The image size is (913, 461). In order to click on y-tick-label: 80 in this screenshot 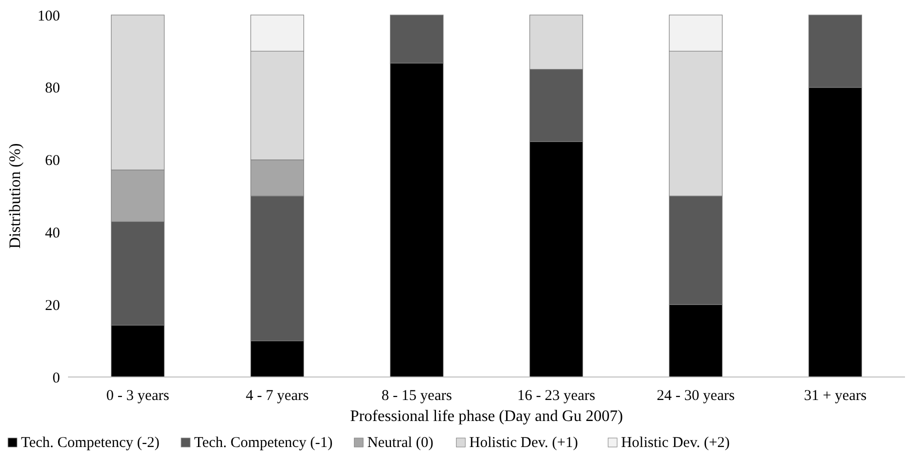, I will do `click(52, 88)`.